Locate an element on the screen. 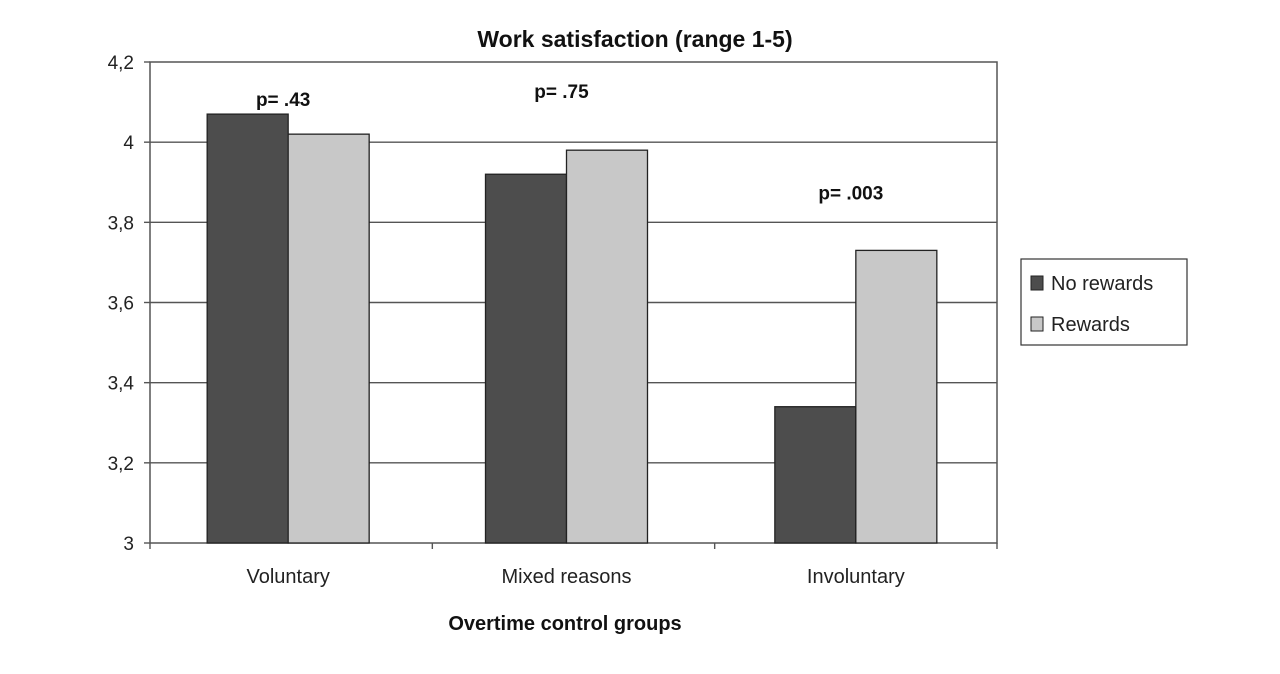 This screenshot has width=1280, height=674. y-tick-label: 4 is located at coordinates (128, 143).